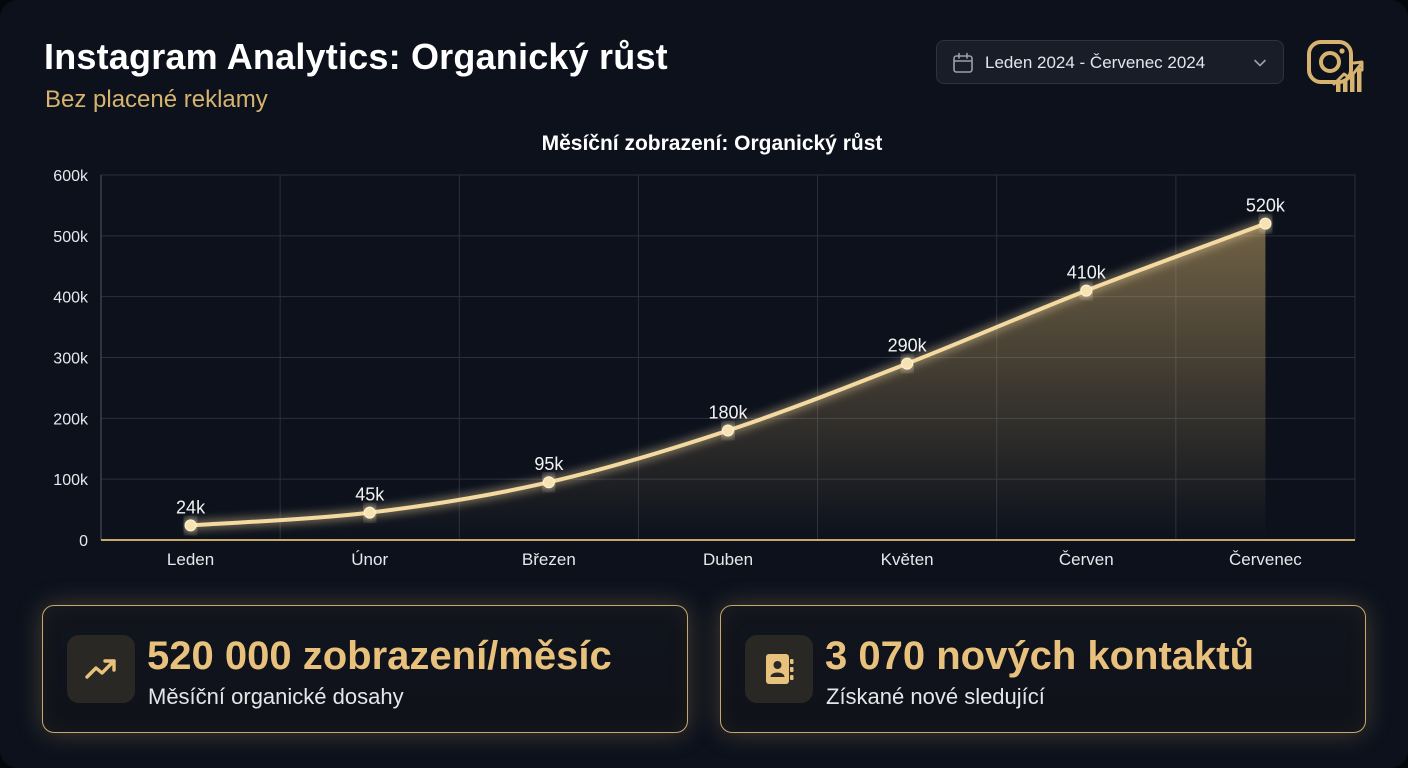 This screenshot has width=1408, height=768. Describe the element at coordinates (1335, 66) in the screenshot. I see `instagram-growth-icon` at that location.